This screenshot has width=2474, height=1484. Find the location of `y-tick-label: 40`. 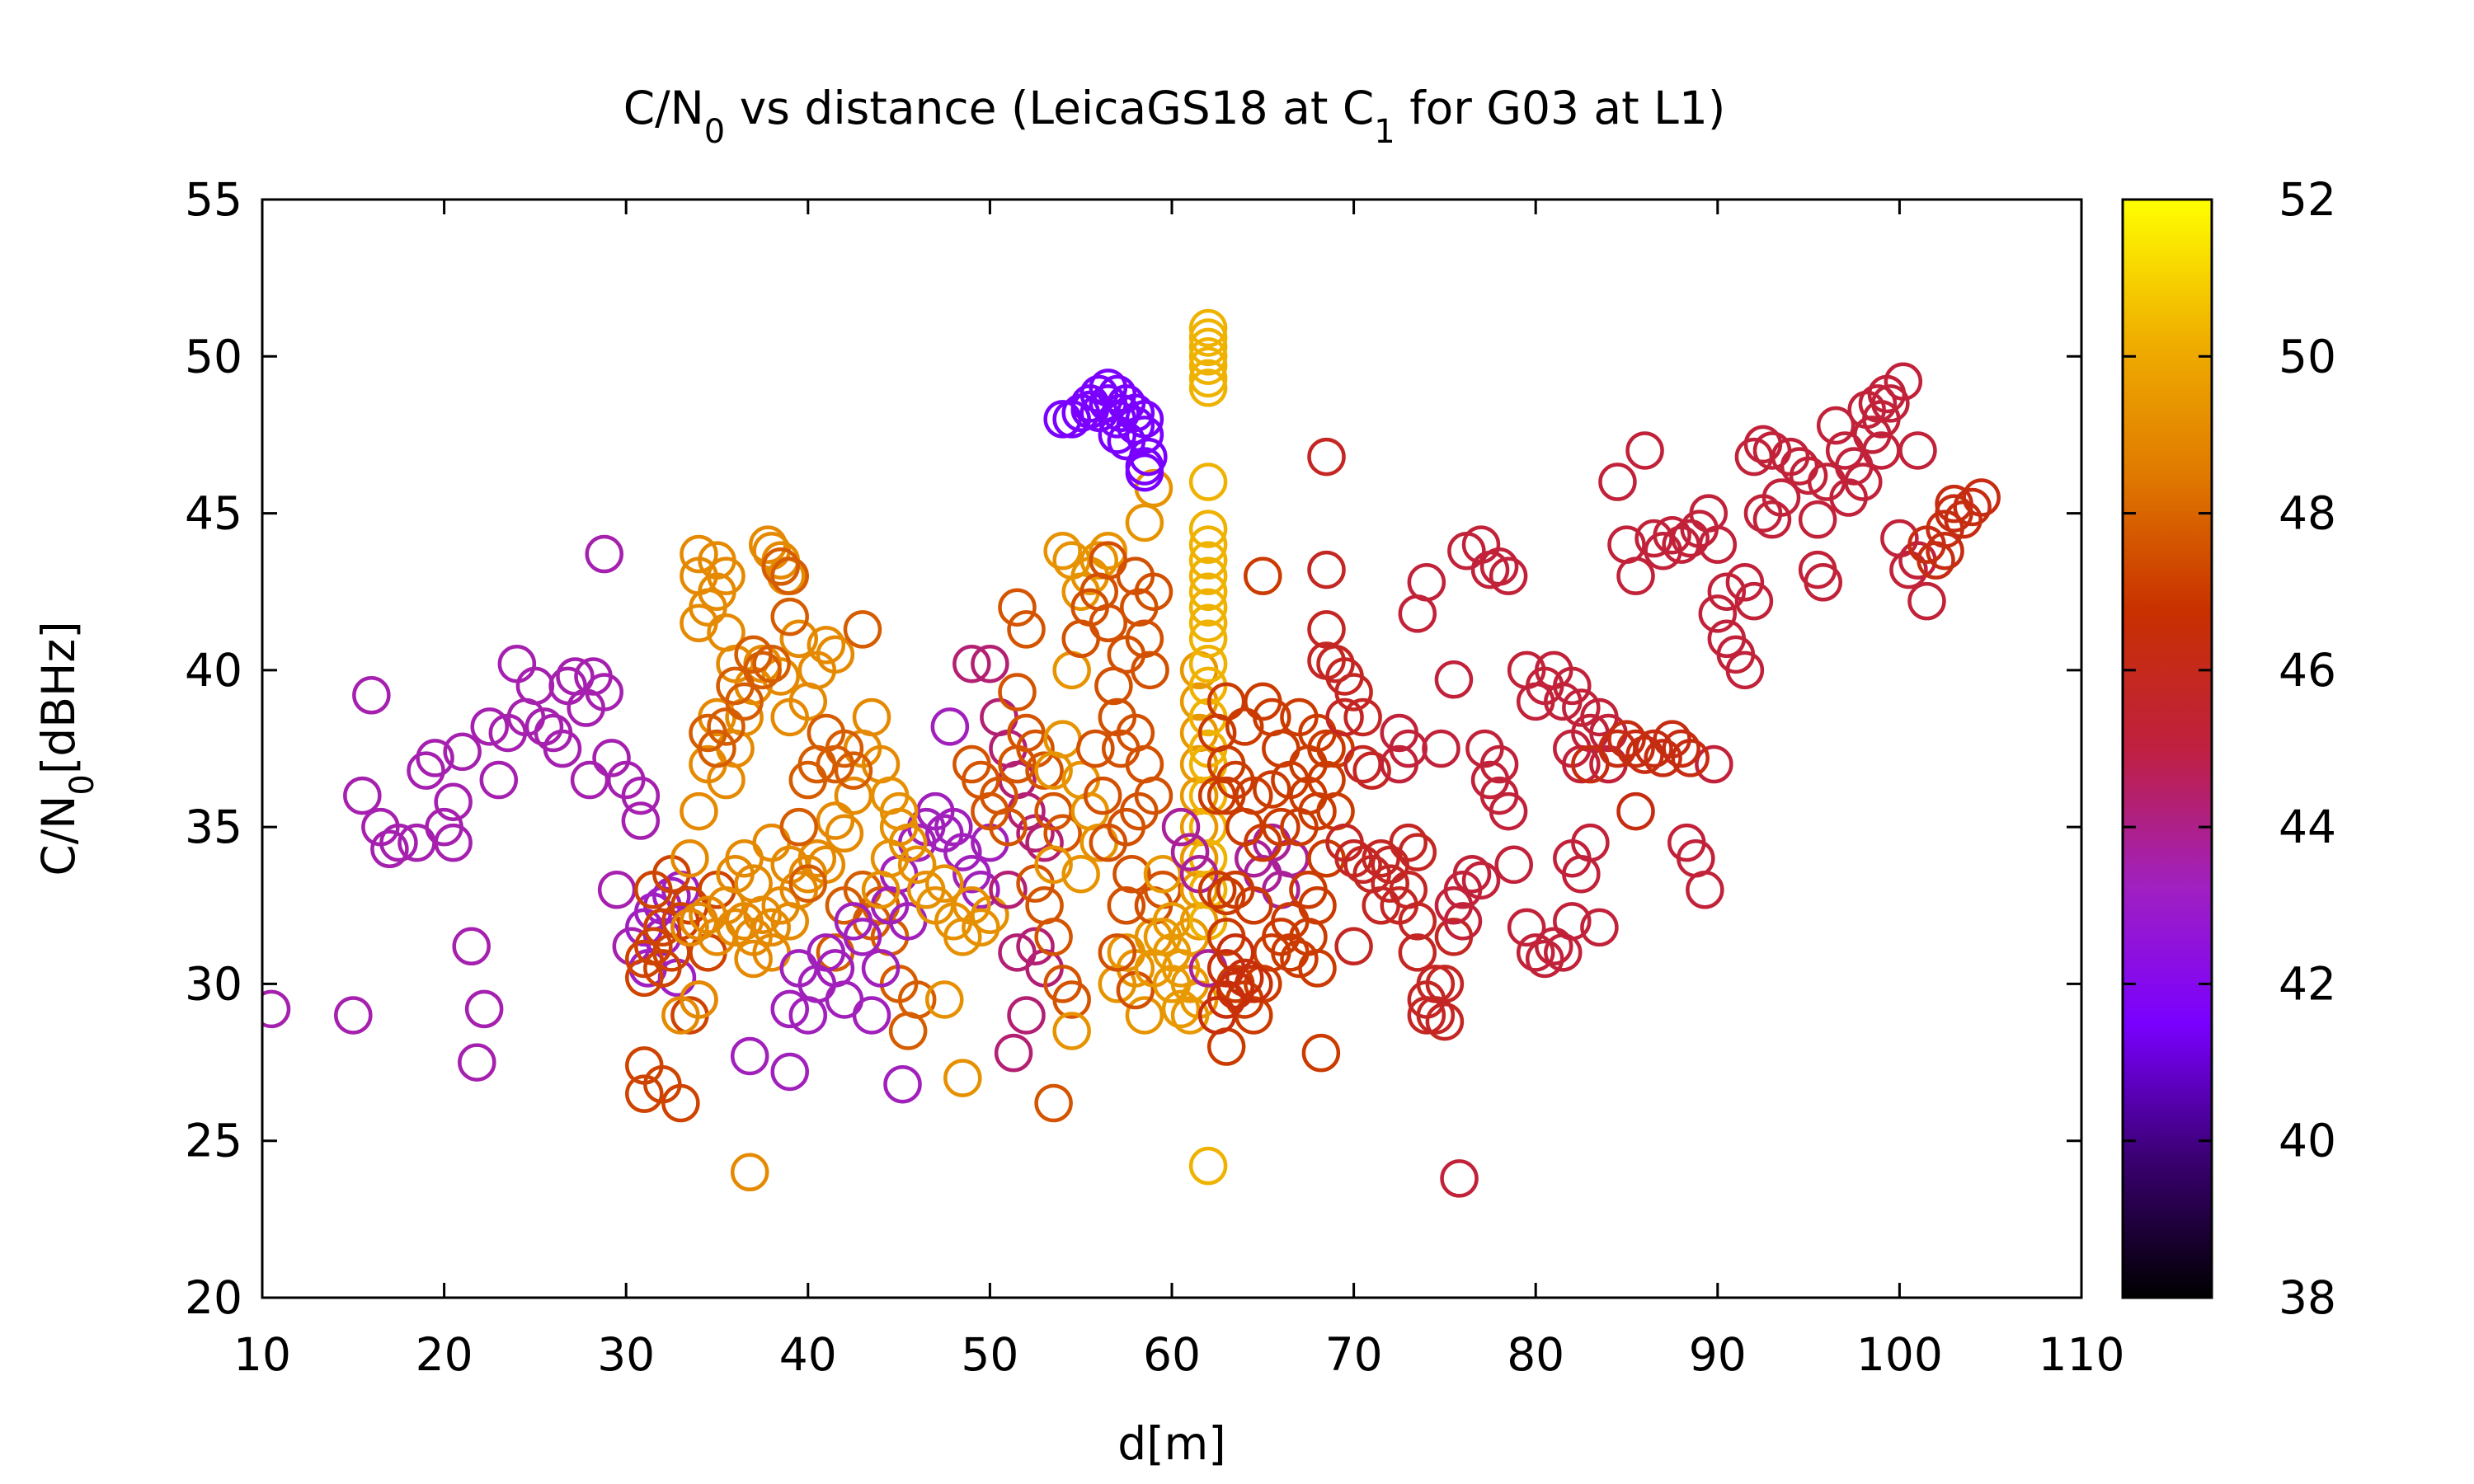

y-tick-label: 40 is located at coordinates (213, 670).